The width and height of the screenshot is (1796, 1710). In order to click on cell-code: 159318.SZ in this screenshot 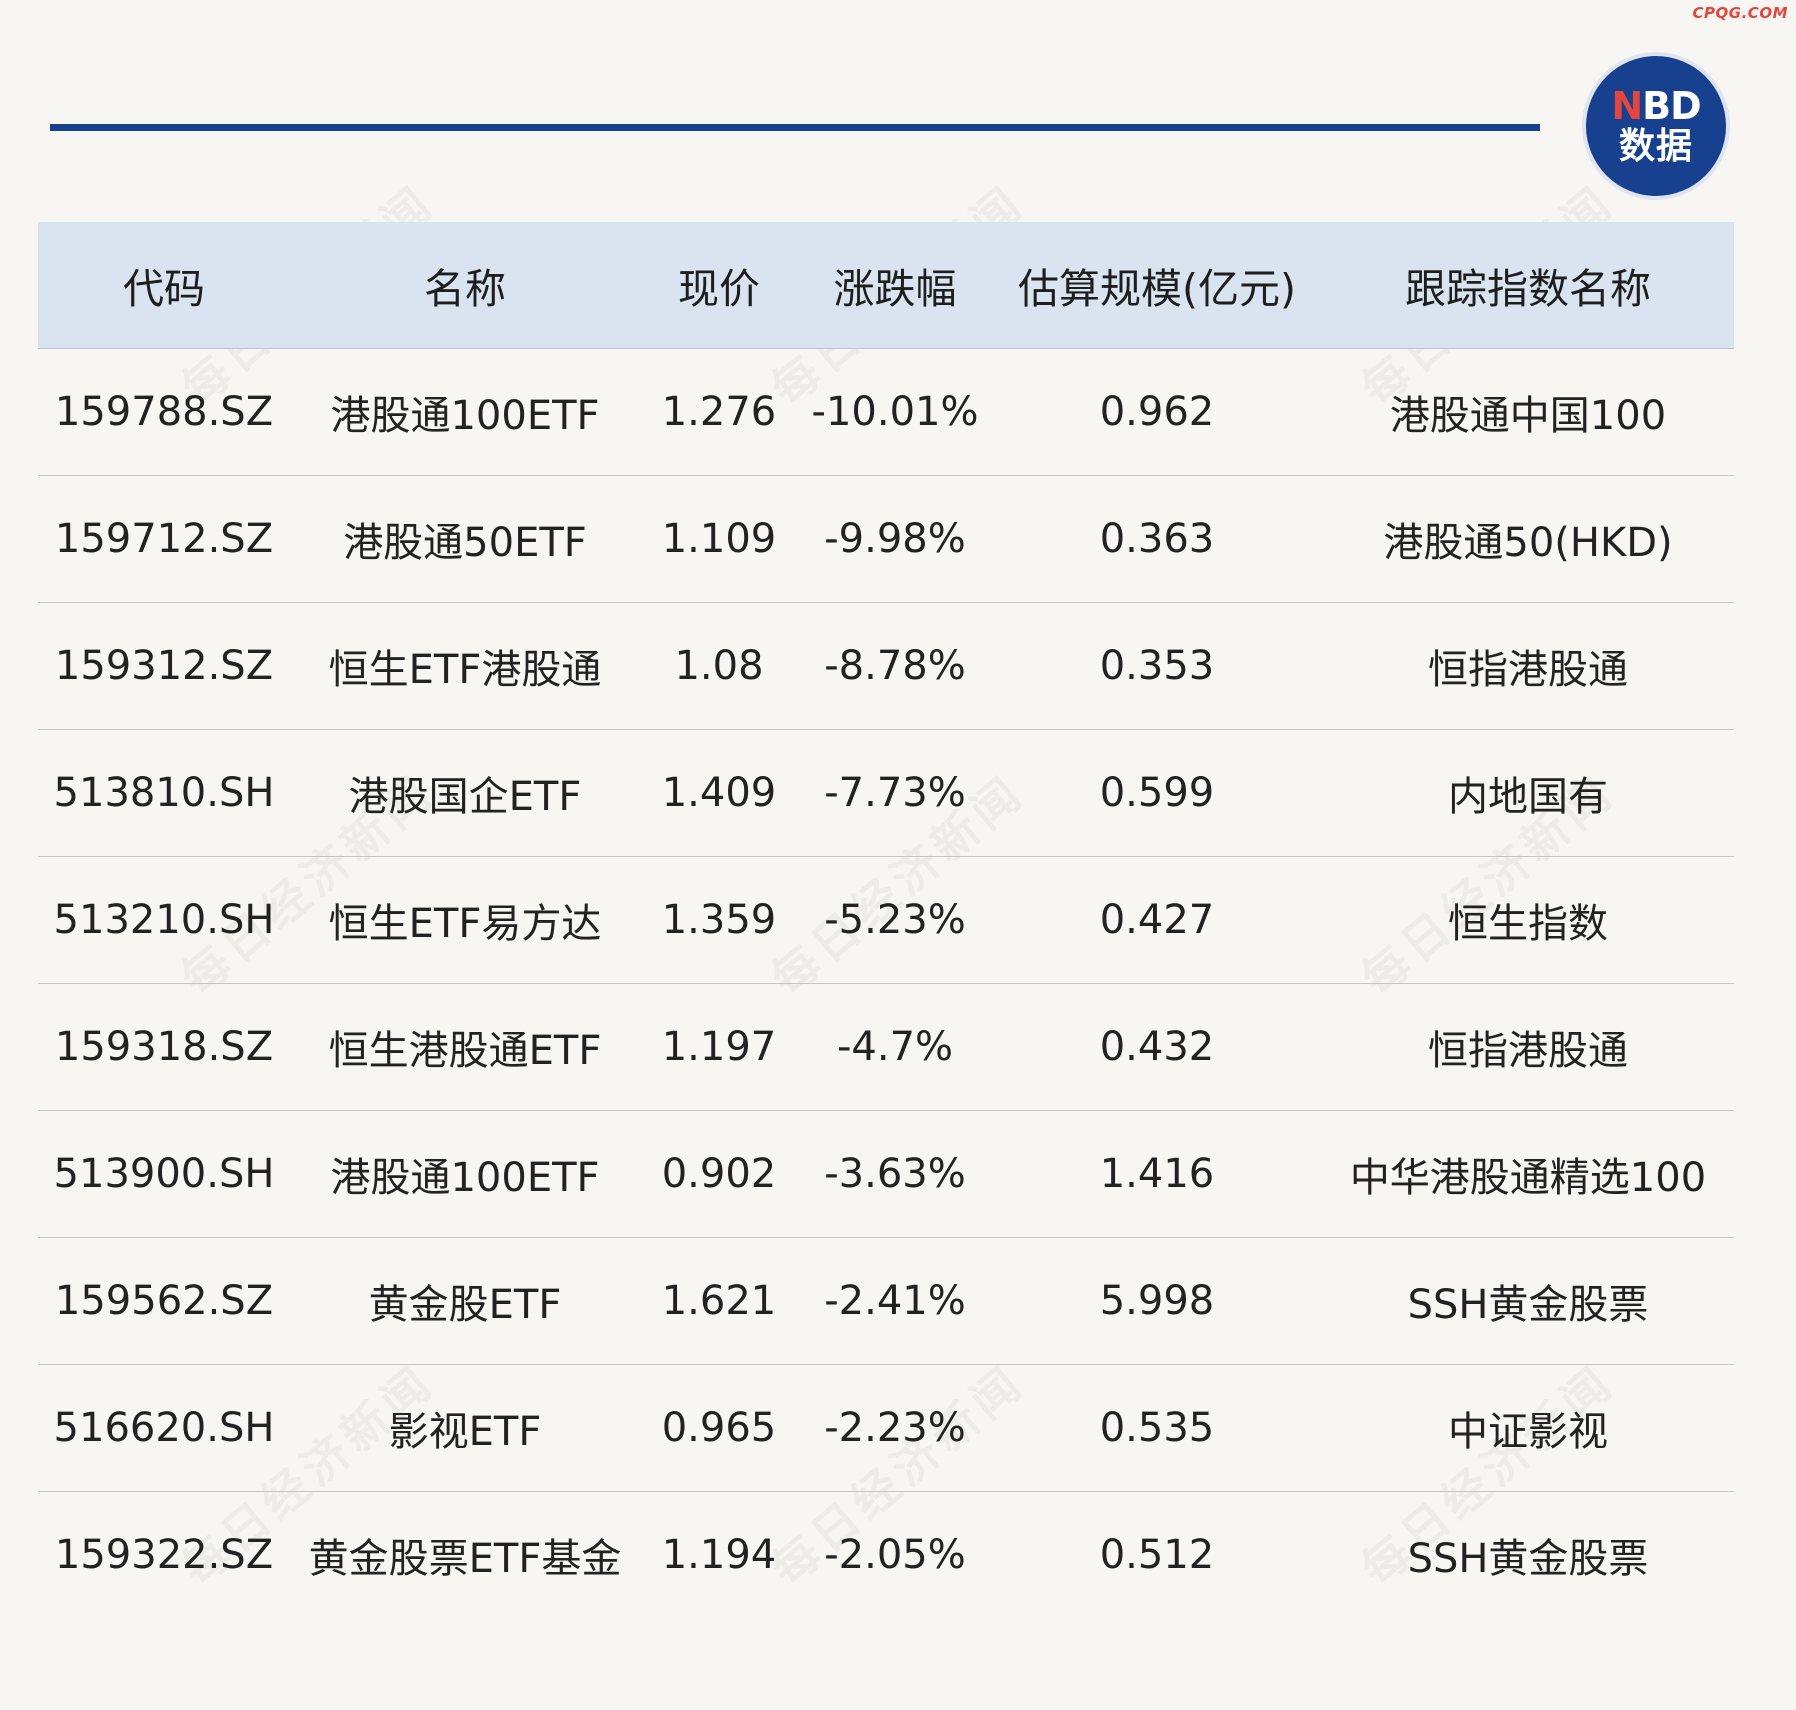, I will do `click(164, 1047)`.